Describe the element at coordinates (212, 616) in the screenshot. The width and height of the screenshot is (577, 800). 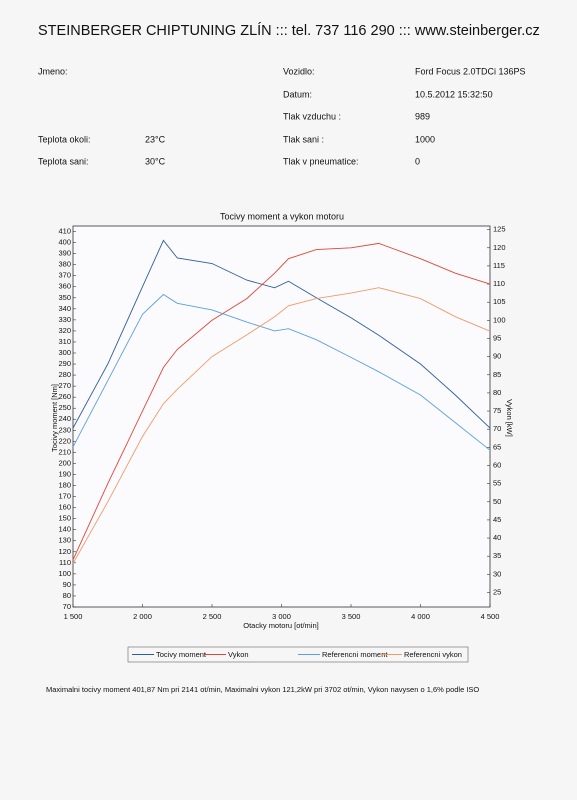
I see `x-tick-label: 2 500` at that location.